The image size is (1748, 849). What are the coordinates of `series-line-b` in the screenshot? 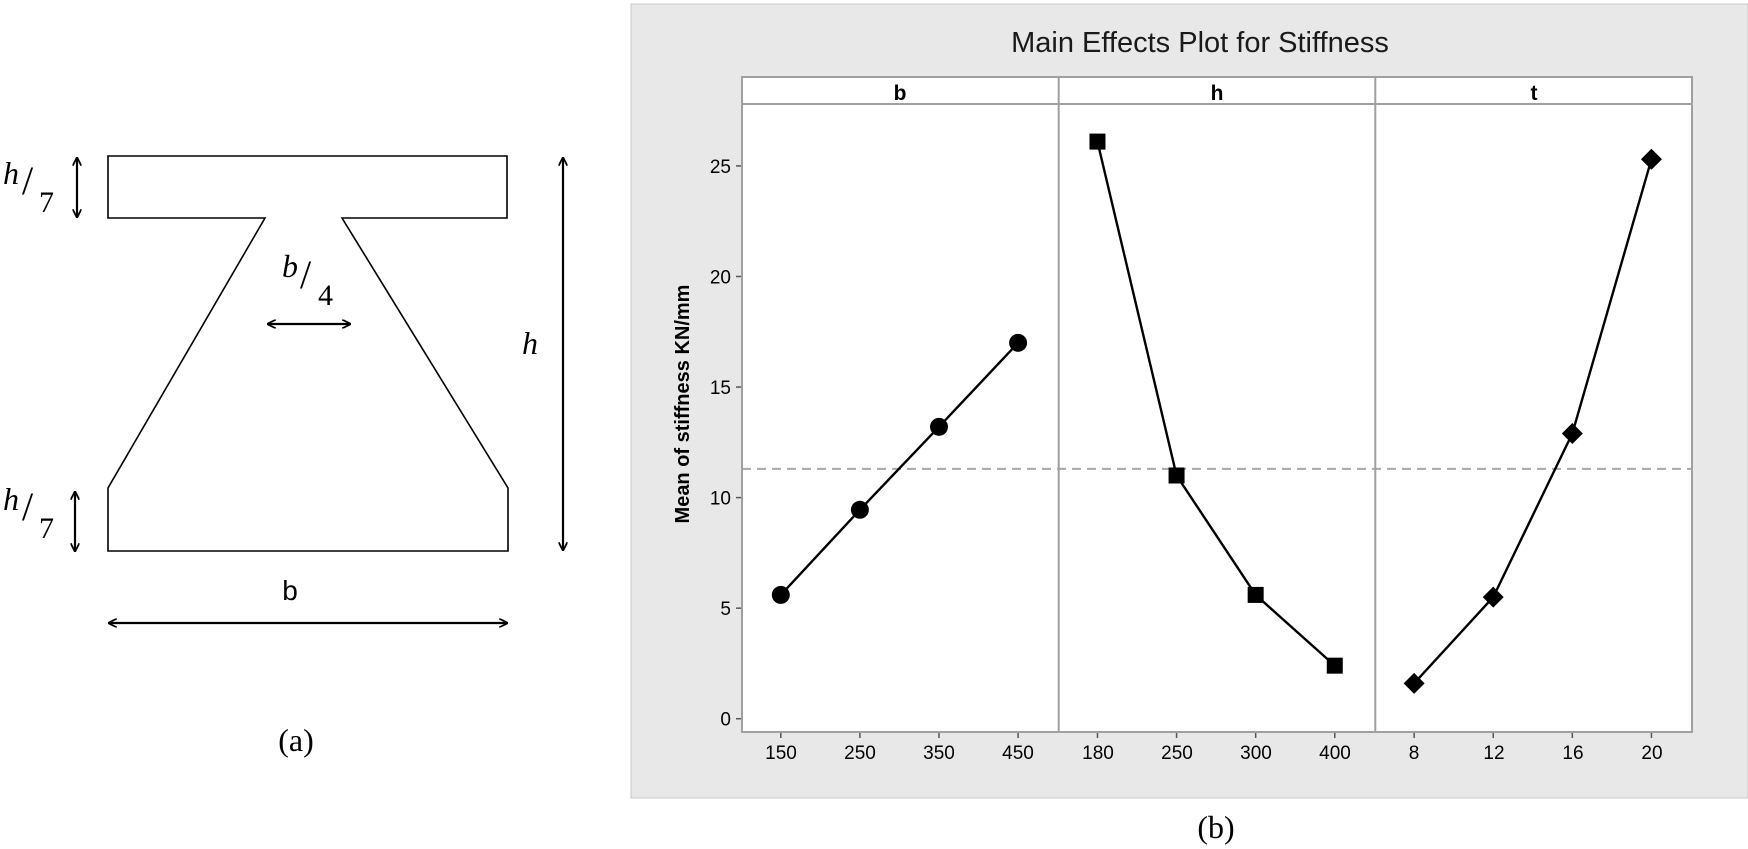 It's located at (899, 468).